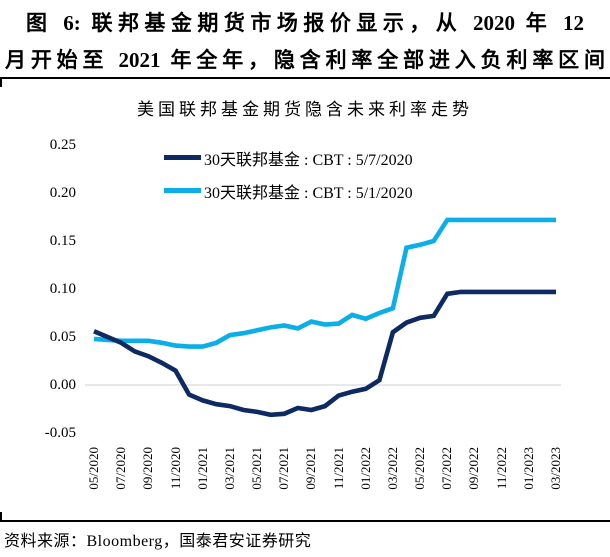  I want to click on legend-item-cbt-5-7-2020: 30天联邦基金 : CBT : 5/7/2020, so click(288, 158).